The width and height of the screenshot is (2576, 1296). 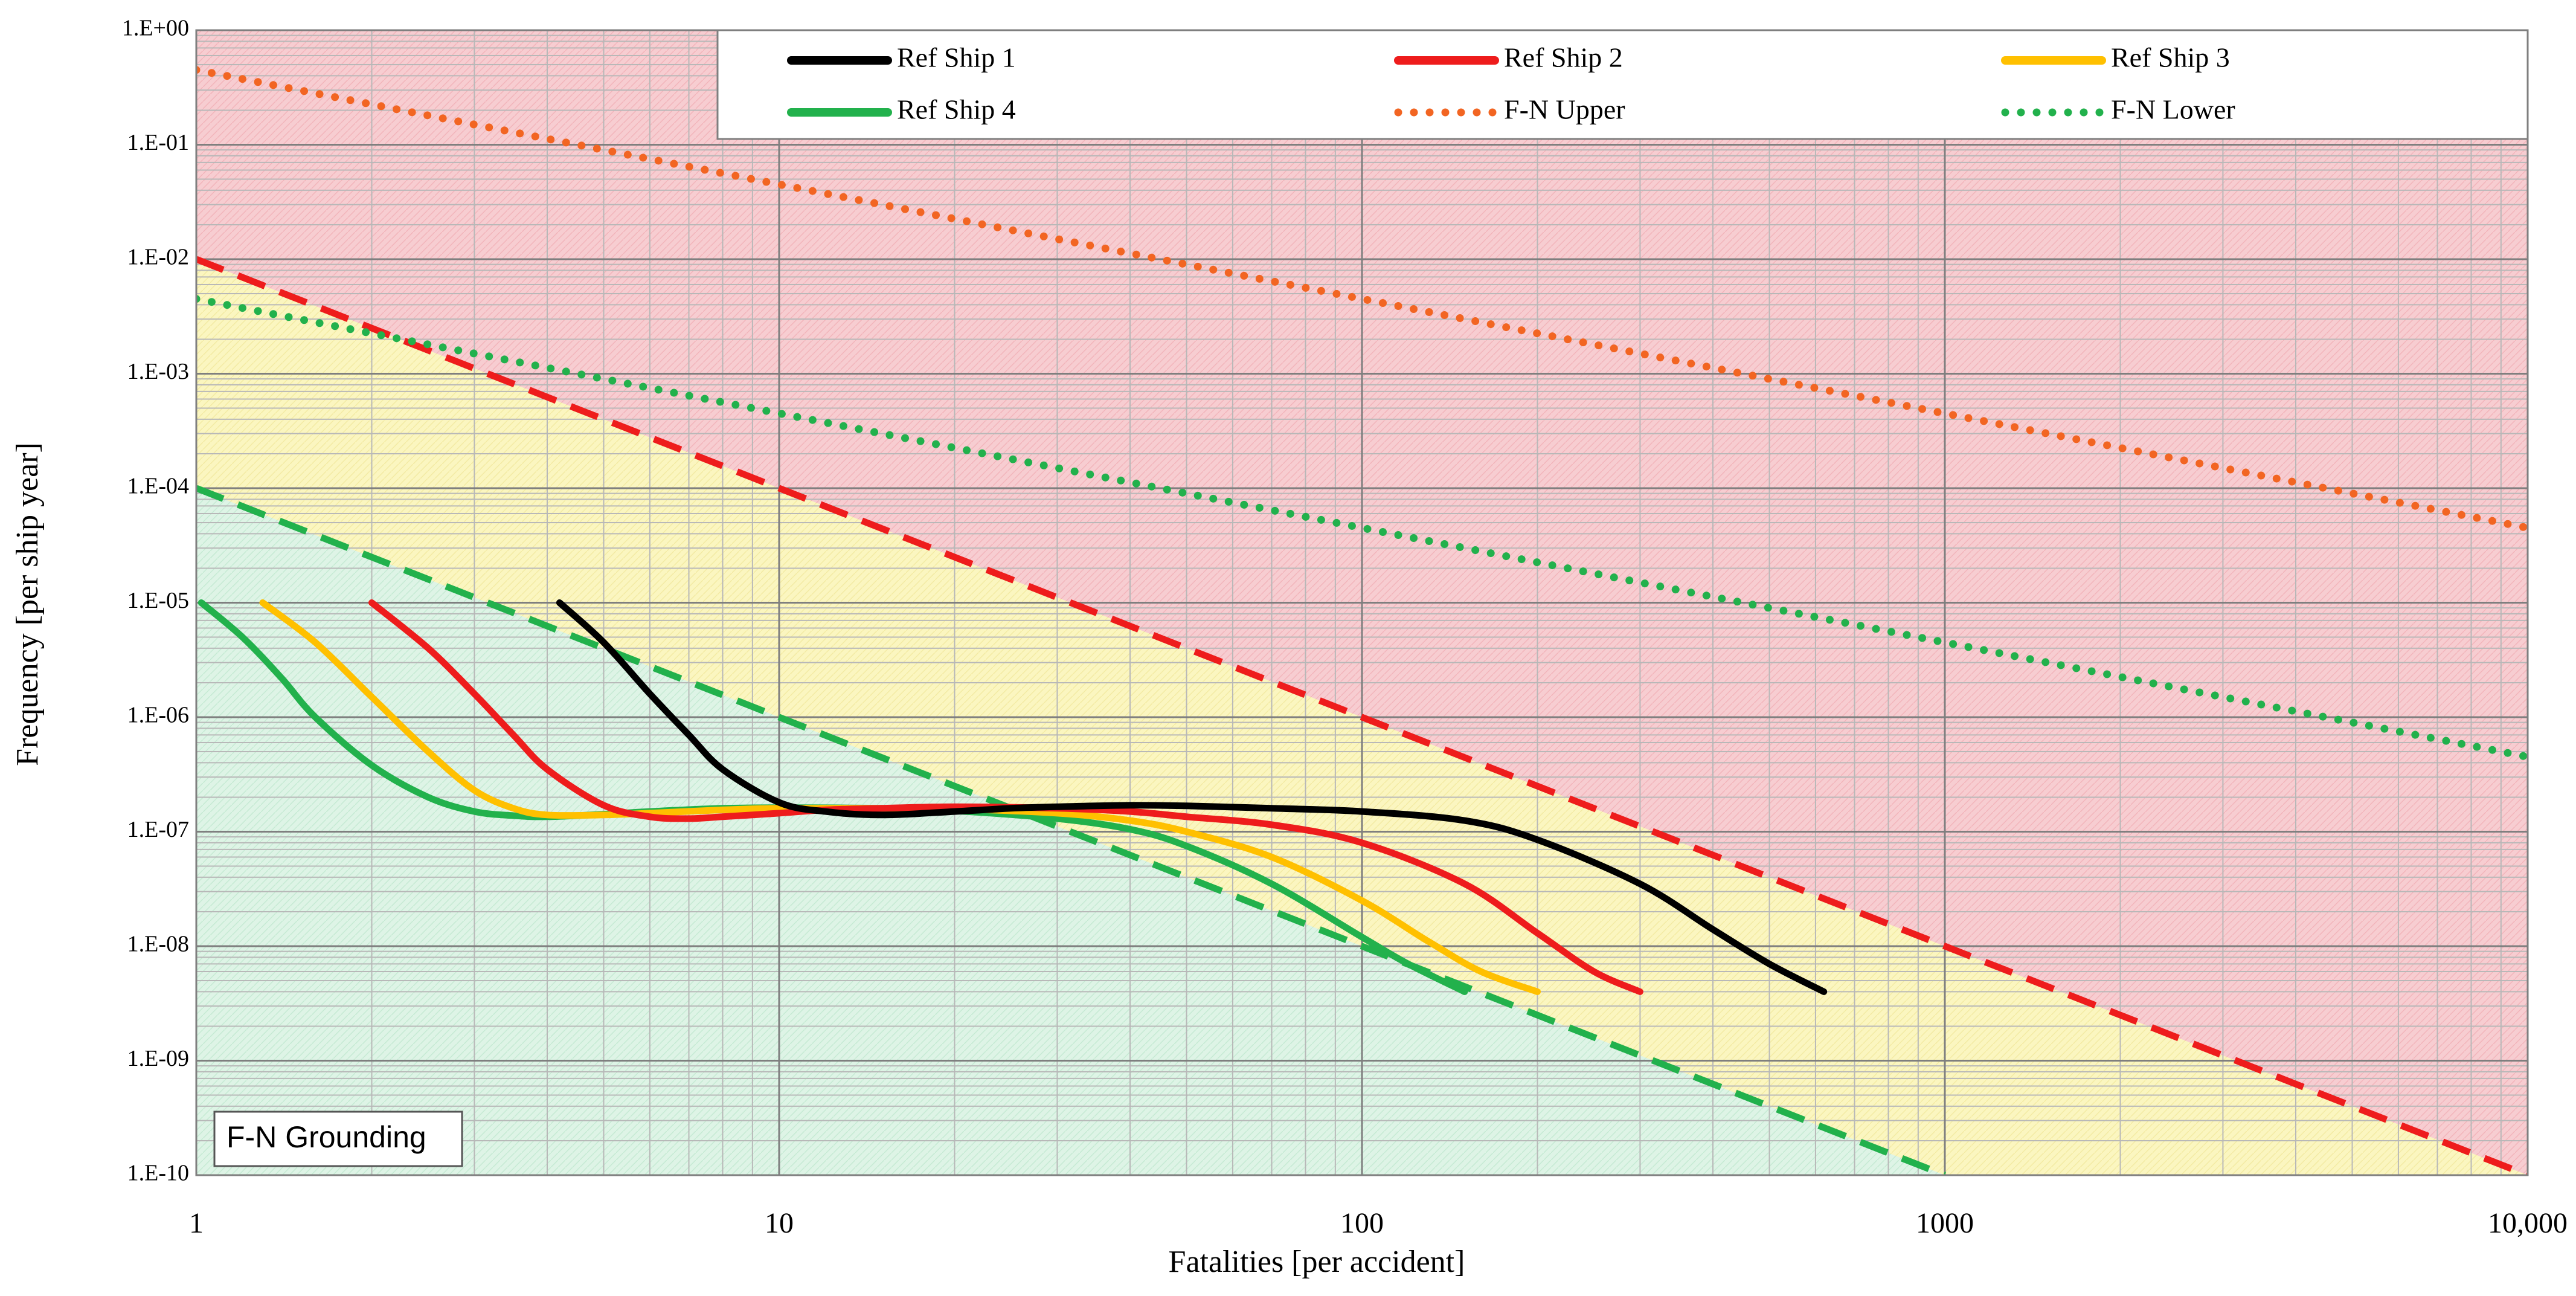 I want to click on legend-label: Ref Ship 1, so click(x=956, y=57).